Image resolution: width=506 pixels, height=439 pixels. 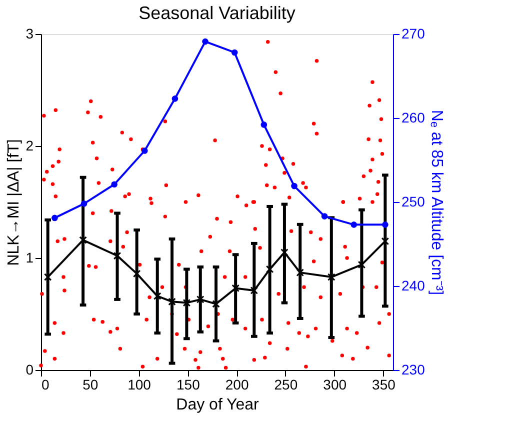 What do you see at coordinates (217, 13) in the screenshot?
I see `chart-title: Seasonal Variability` at bounding box center [217, 13].